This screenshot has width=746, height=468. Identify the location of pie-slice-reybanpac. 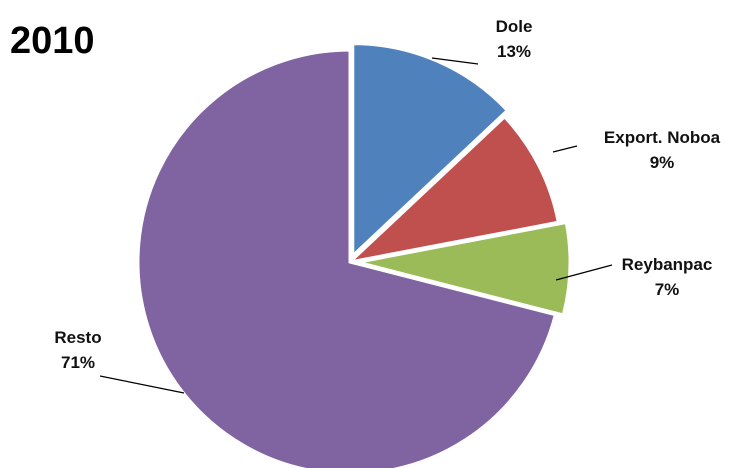
(464, 268).